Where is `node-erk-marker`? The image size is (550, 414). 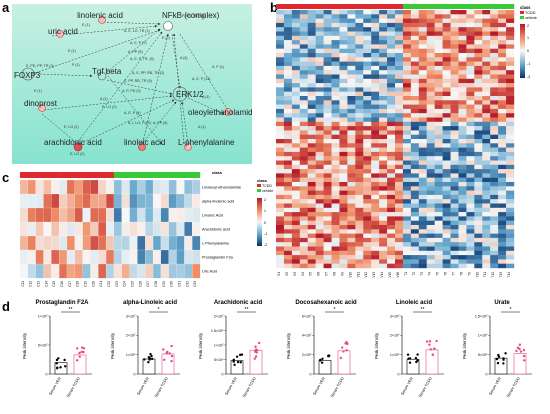 node-erk-marker is located at coordinates (180, 94).